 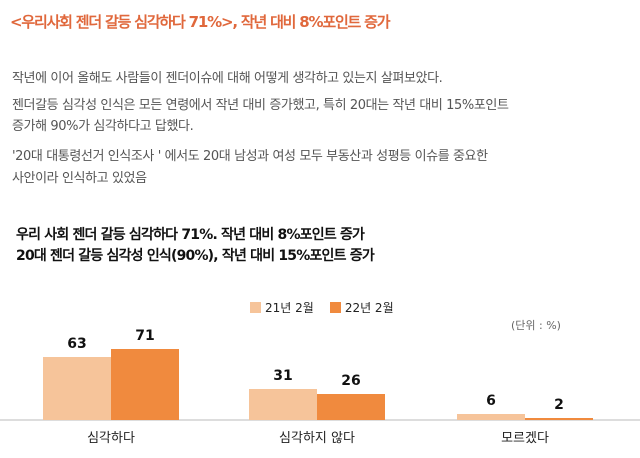 I want to click on category-label: 모르겠다, so click(x=525, y=438).